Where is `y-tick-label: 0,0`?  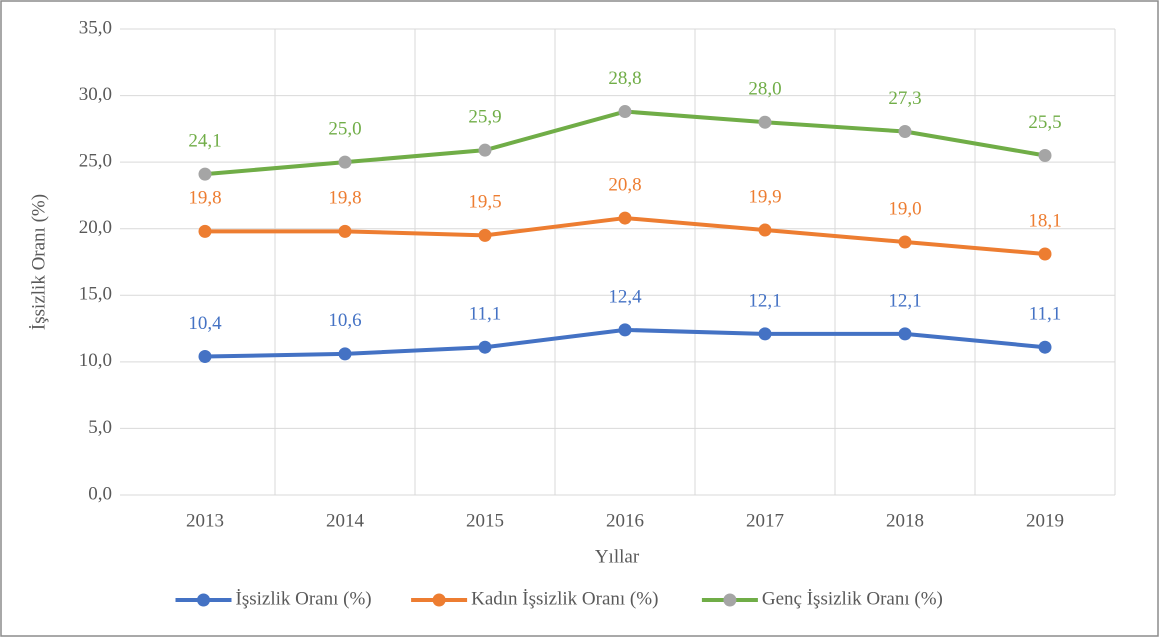 y-tick-label: 0,0 is located at coordinates (100, 493).